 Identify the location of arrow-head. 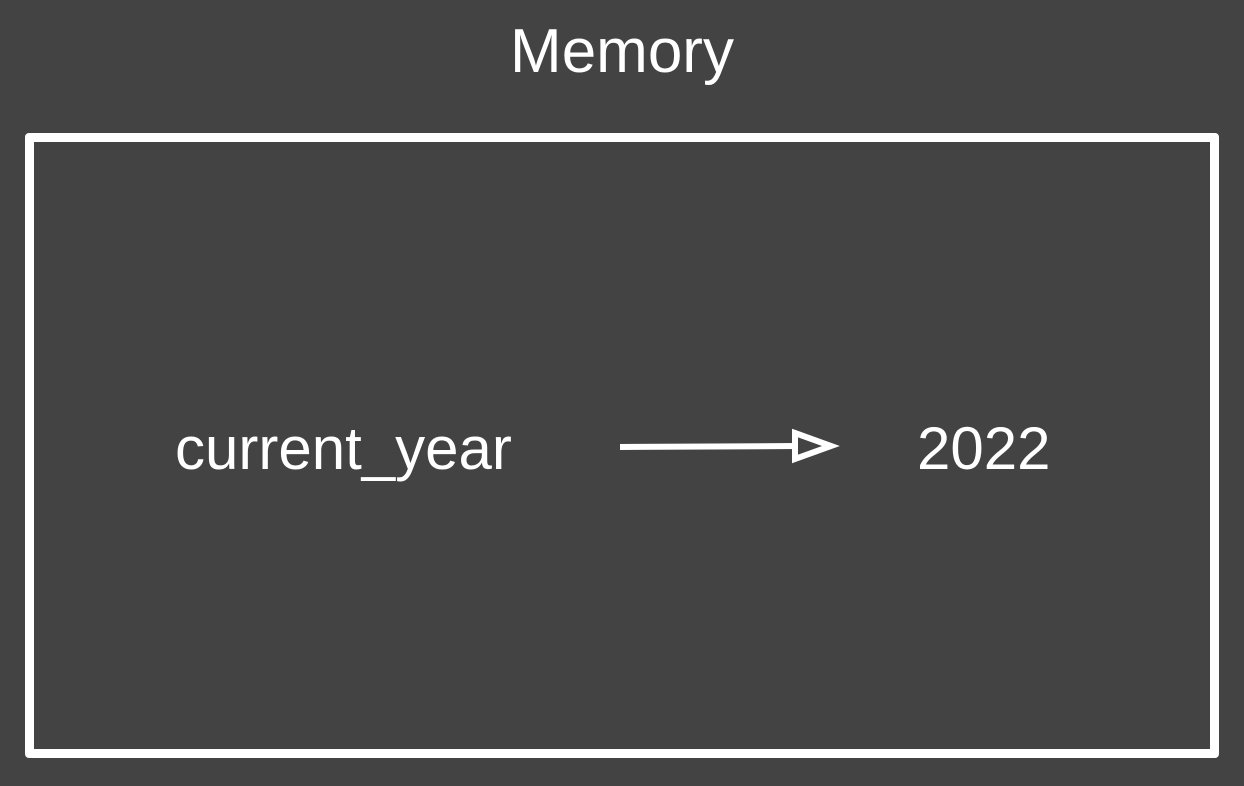
(816, 446).